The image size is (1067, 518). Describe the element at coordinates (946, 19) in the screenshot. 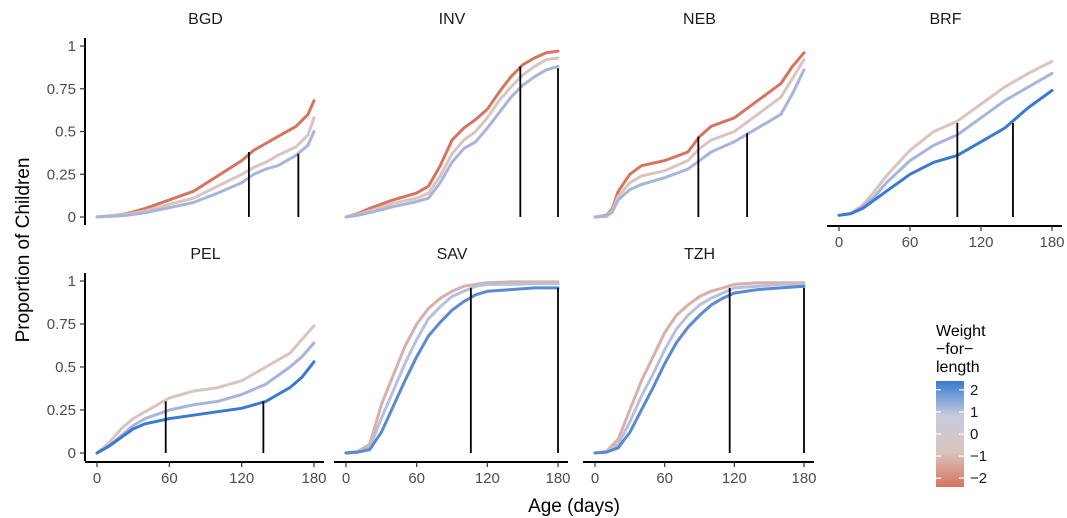

I see `panel-title: BRF` at that location.